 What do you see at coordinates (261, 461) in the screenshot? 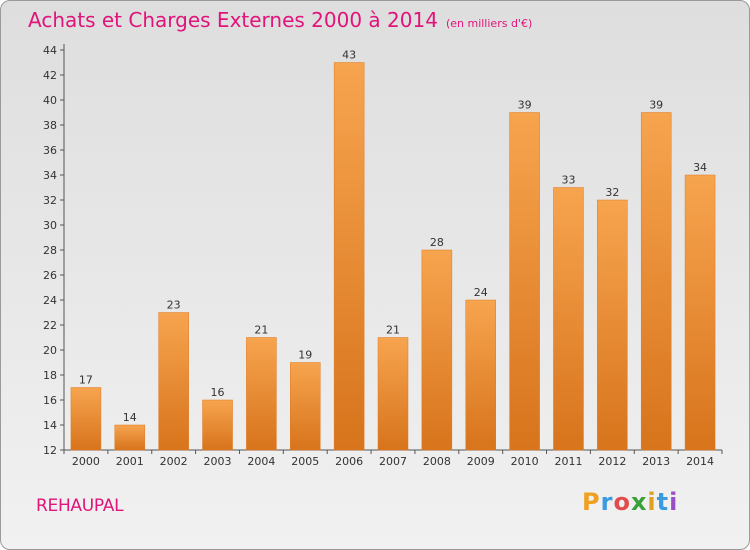
I see `x-tick-label: 2004` at bounding box center [261, 461].